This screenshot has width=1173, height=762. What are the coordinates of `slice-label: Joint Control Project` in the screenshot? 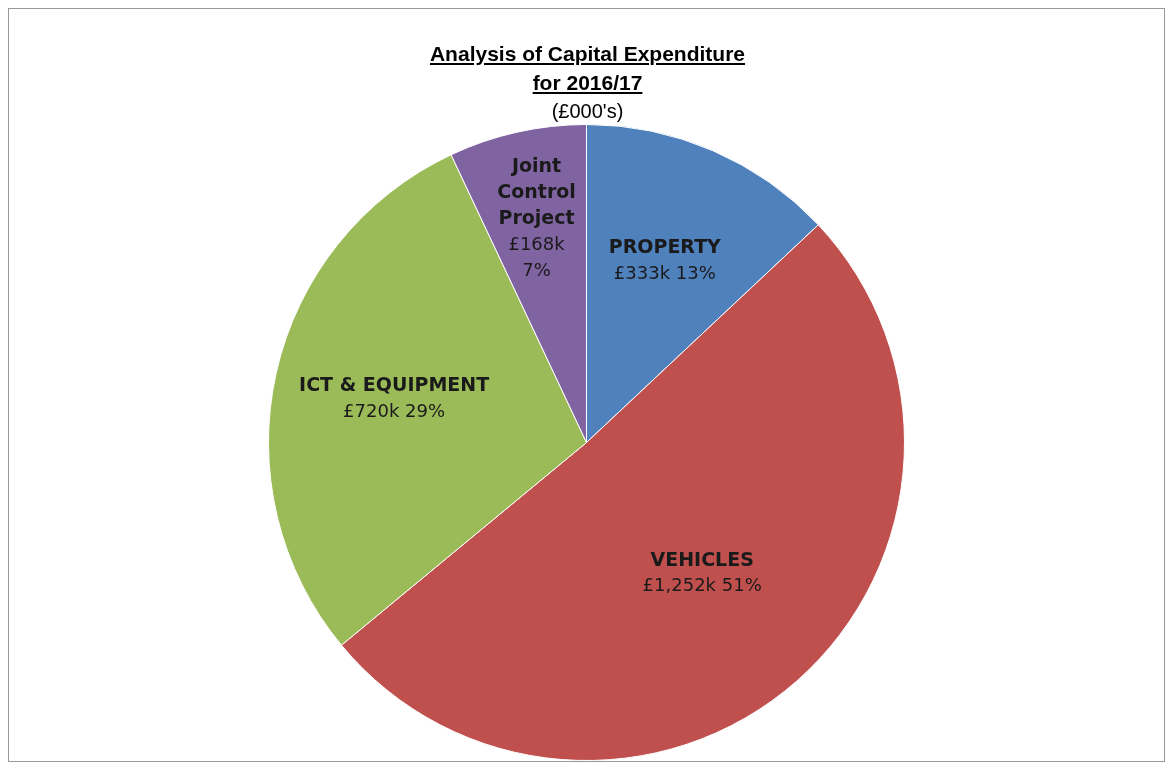 It's located at (536, 190).